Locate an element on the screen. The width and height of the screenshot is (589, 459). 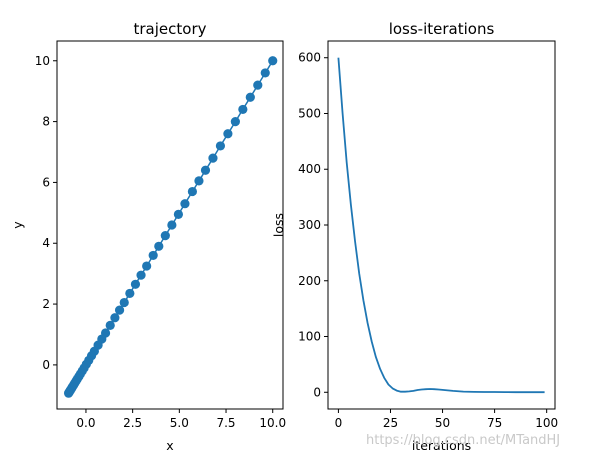
x-tick-label: 100 is located at coordinates (546, 423).